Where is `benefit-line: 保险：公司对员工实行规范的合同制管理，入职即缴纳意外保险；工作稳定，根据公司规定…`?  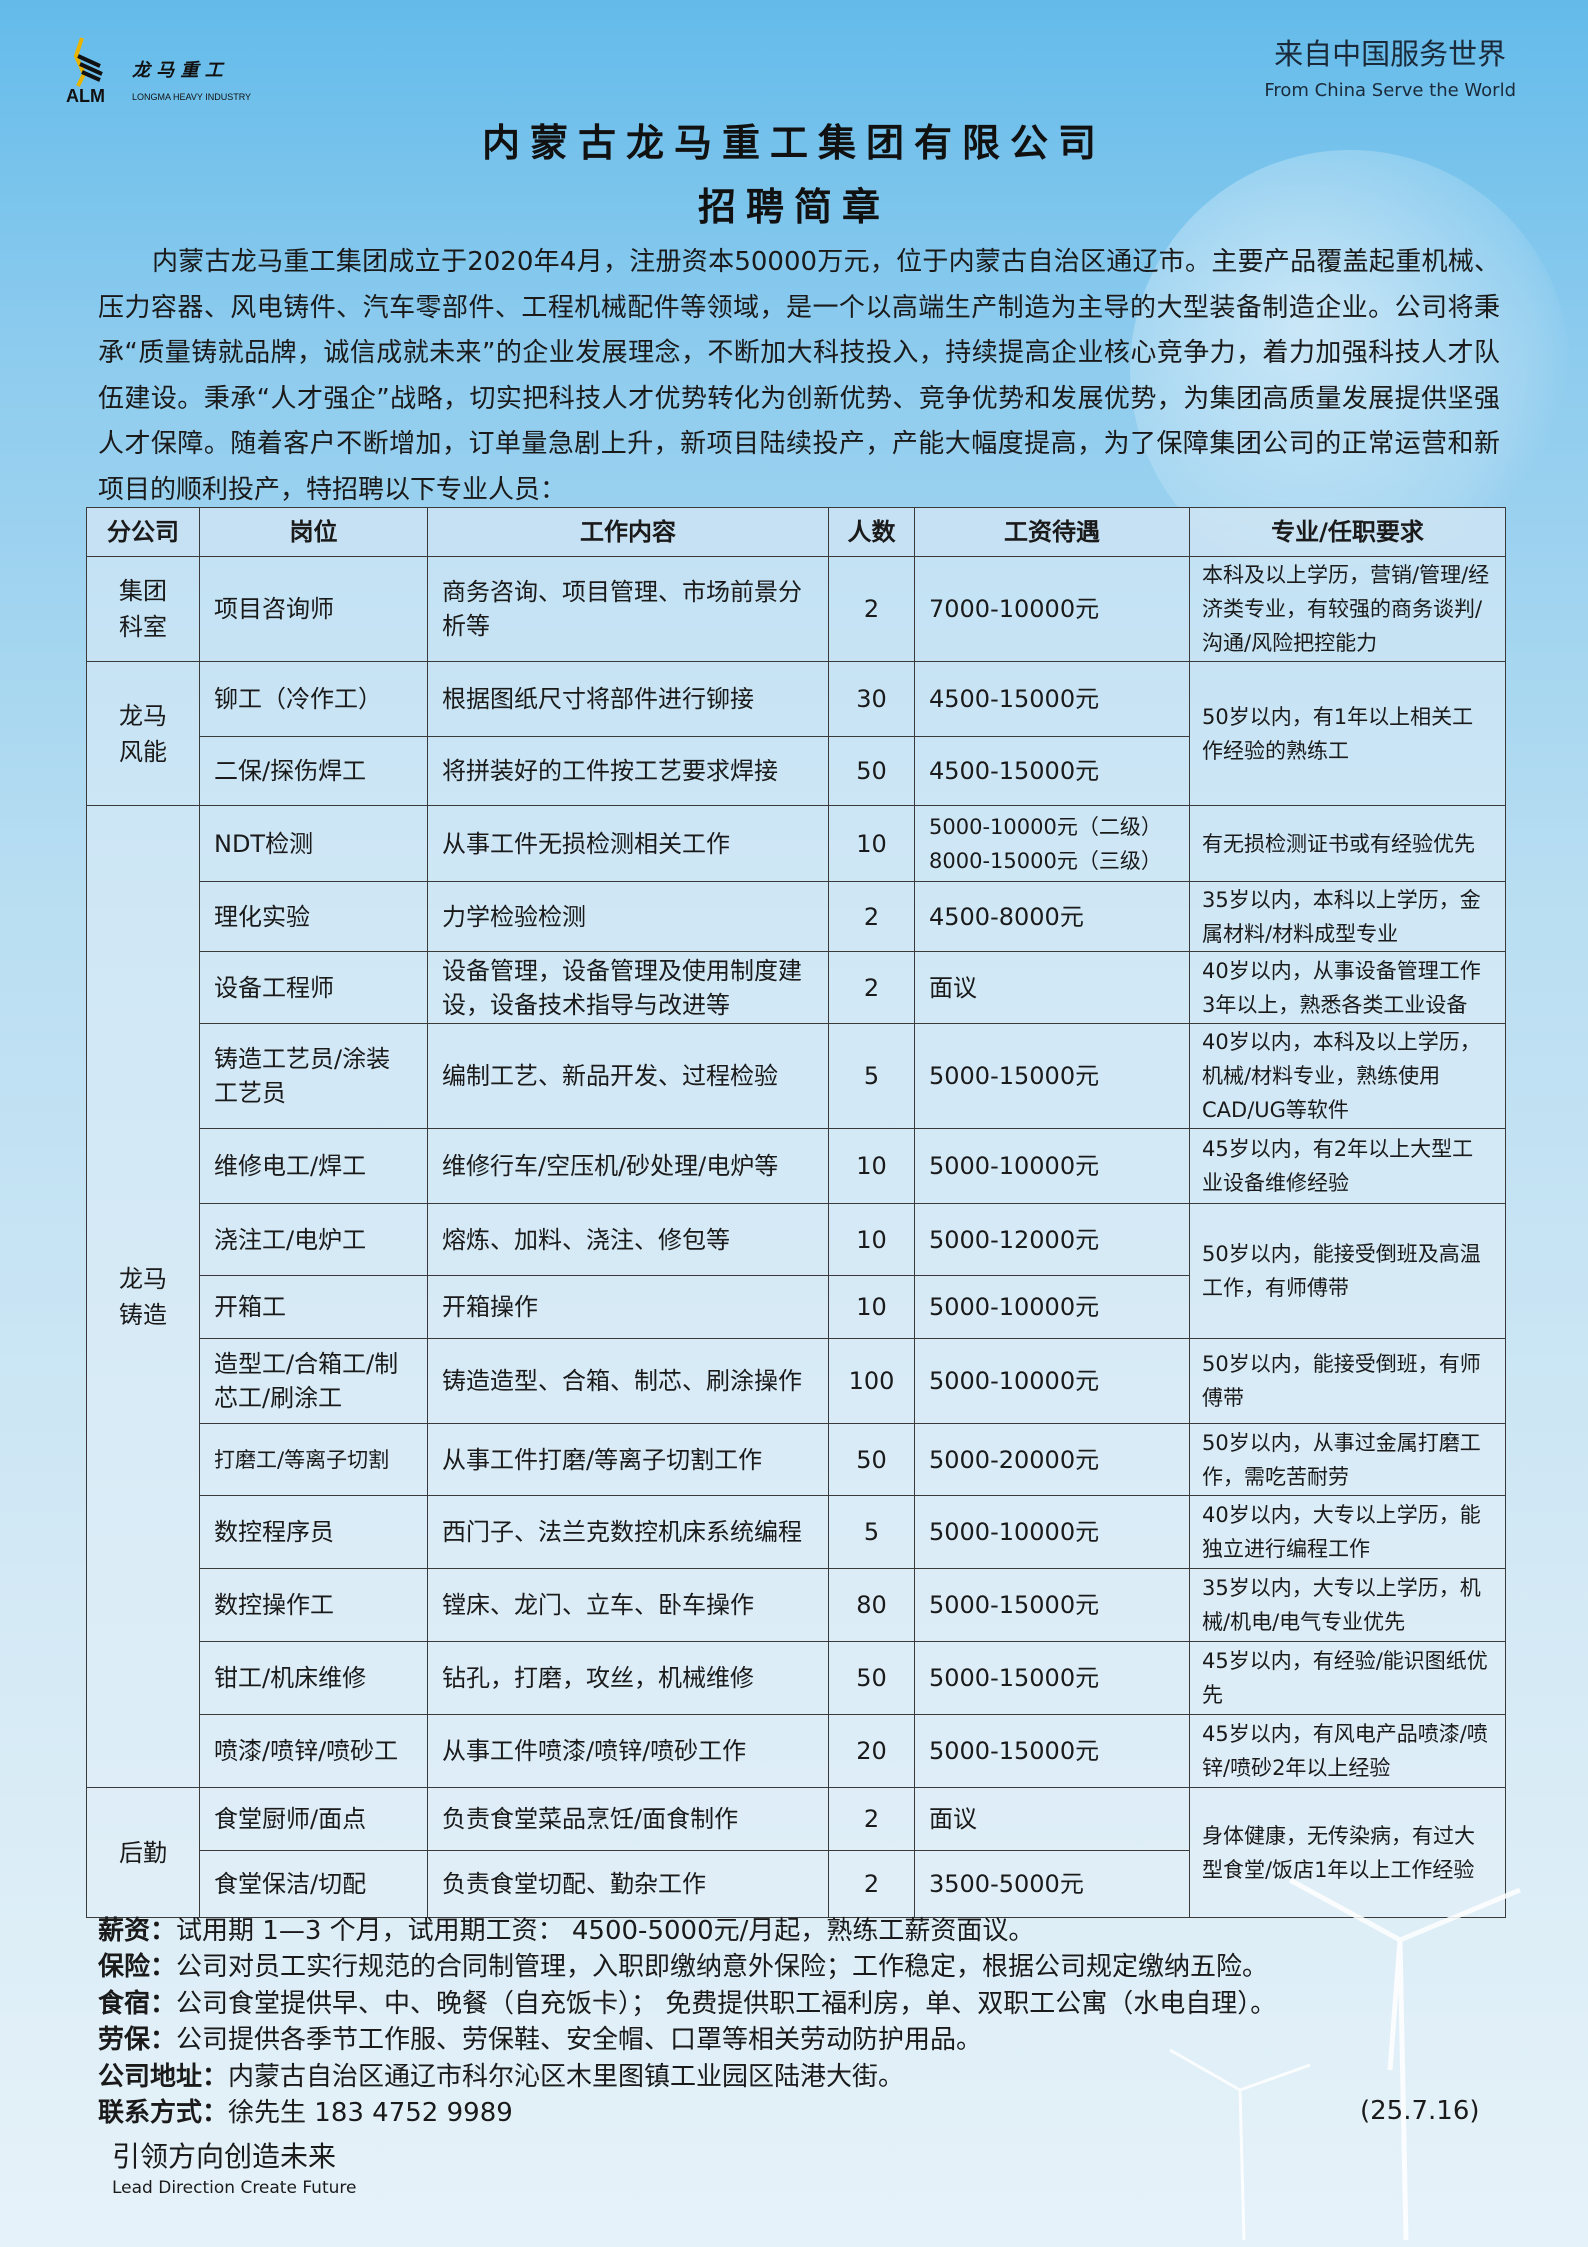 benefit-line: 保险：公司对员工实行规范的合同制管理，入职即缴纳意外保险；工作稳定，根据公司规定… is located at coordinates (687, 1967).